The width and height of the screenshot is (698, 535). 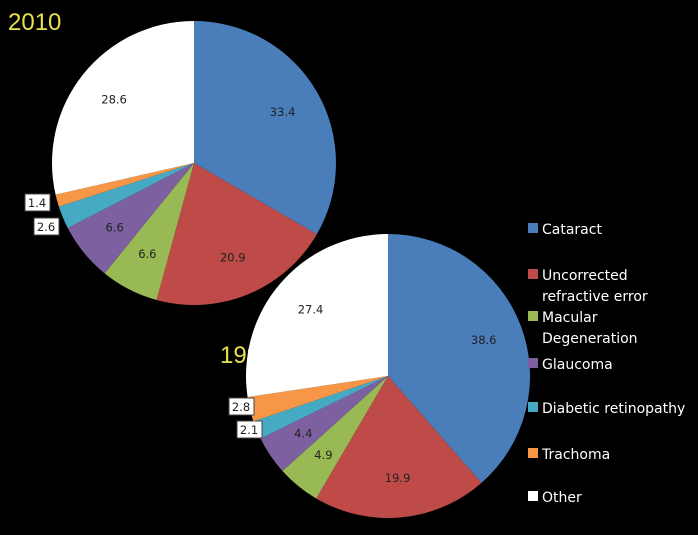 I want to click on data-label: 4.4, so click(x=303, y=433).